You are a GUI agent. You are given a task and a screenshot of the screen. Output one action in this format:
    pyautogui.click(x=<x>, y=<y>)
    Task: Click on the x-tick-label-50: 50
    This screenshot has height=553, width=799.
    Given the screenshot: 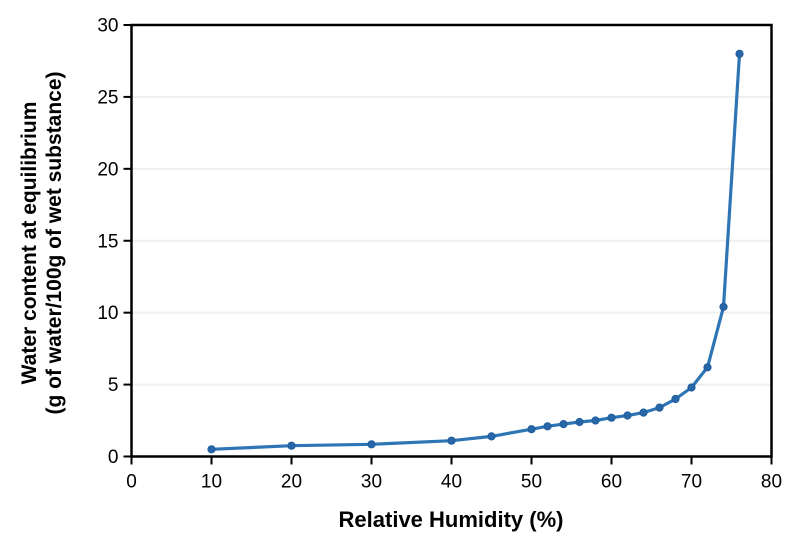 What is the action you would take?
    pyautogui.click(x=531, y=482)
    